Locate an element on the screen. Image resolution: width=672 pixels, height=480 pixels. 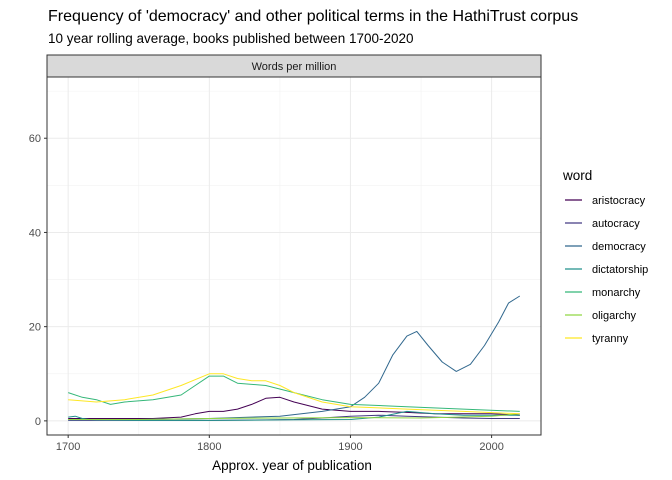
legend-label-monarchy: monarchy is located at coordinates (616, 293).